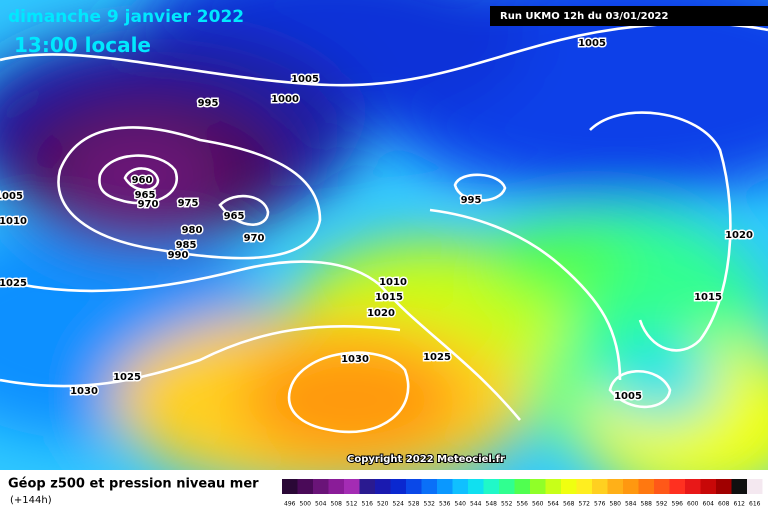 This screenshot has height=512, width=768. Describe the element at coordinates (426, 459) in the screenshot. I see `copyright: Copyright 2022 Meteociel.fr` at that location.